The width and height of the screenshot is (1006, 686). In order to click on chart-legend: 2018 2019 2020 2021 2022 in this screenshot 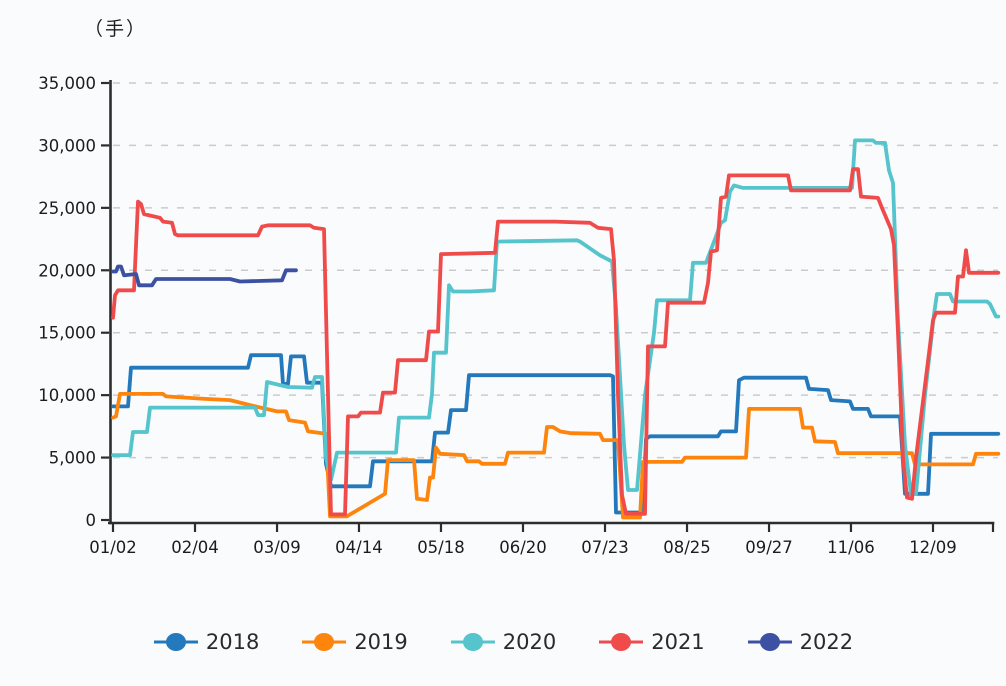, I will do `click(503, 642)`.